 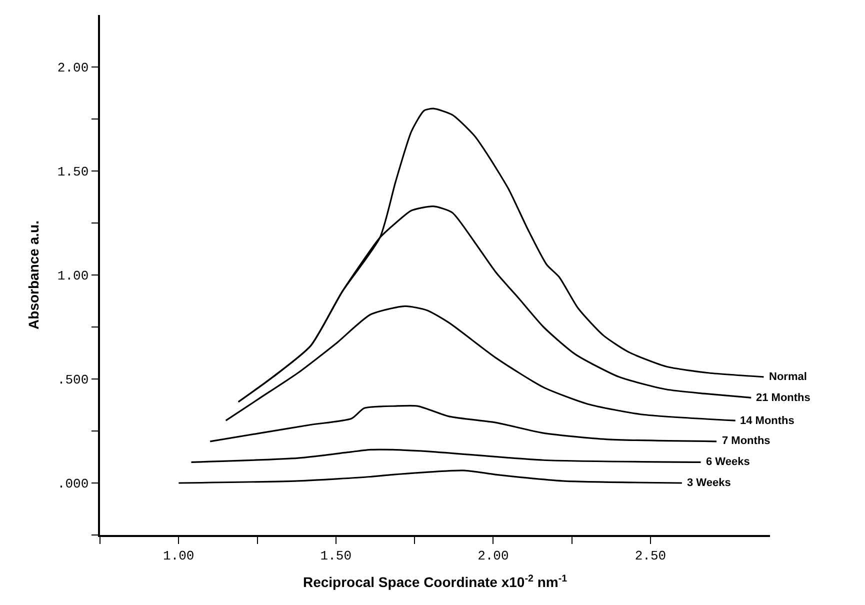 What do you see at coordinates (73, 172) in the screenshot?
I see `y-tick-label: 1.50` at bounding box center [73, 172].